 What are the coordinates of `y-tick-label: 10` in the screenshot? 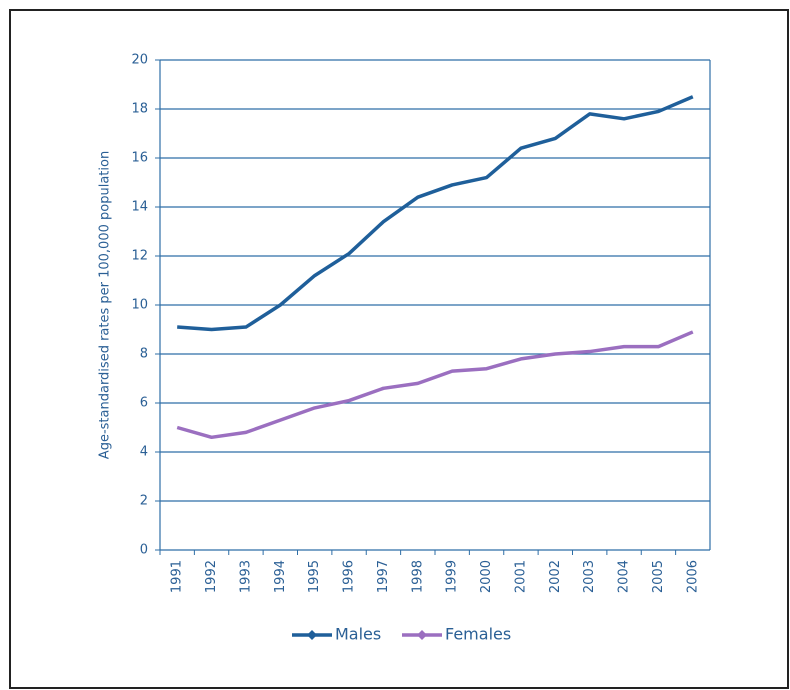 It's located at (139, 305).